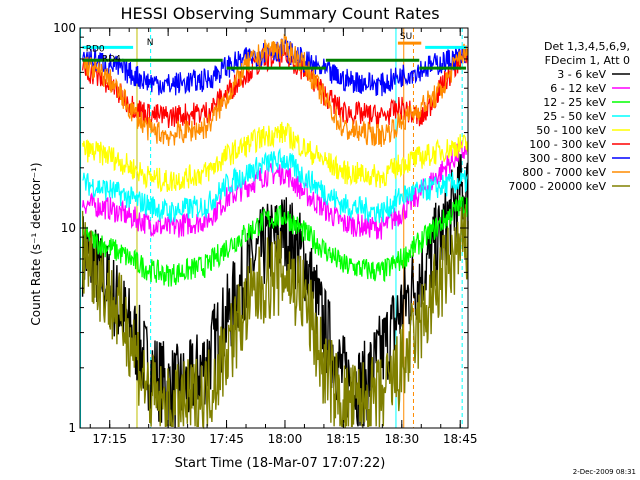 Image resolution: width=640 pixels, height=480 pixels. What do you see at coordinates (72, 428) in the screenshot?
I see `y-tick-label: 1` at bounding box center [72, 428].